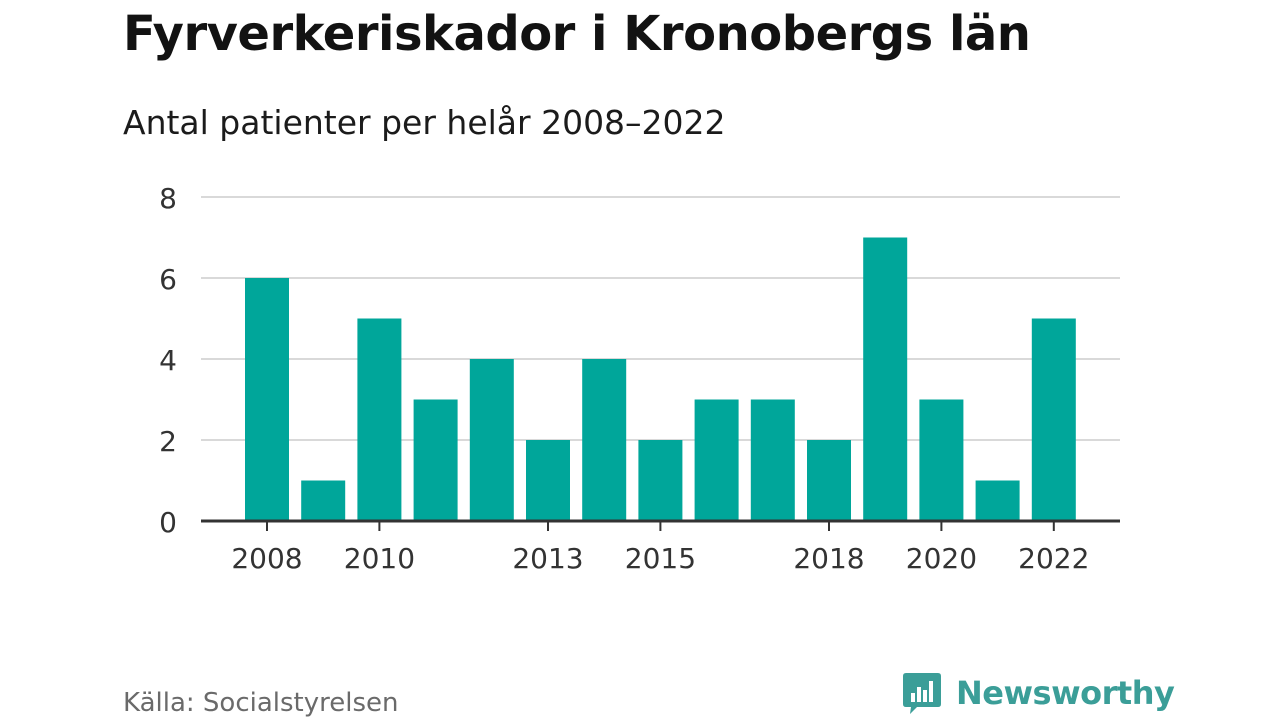  Describe the element at coordinates (323, 500) in the screenshot. I see `bar-2009` at that location.